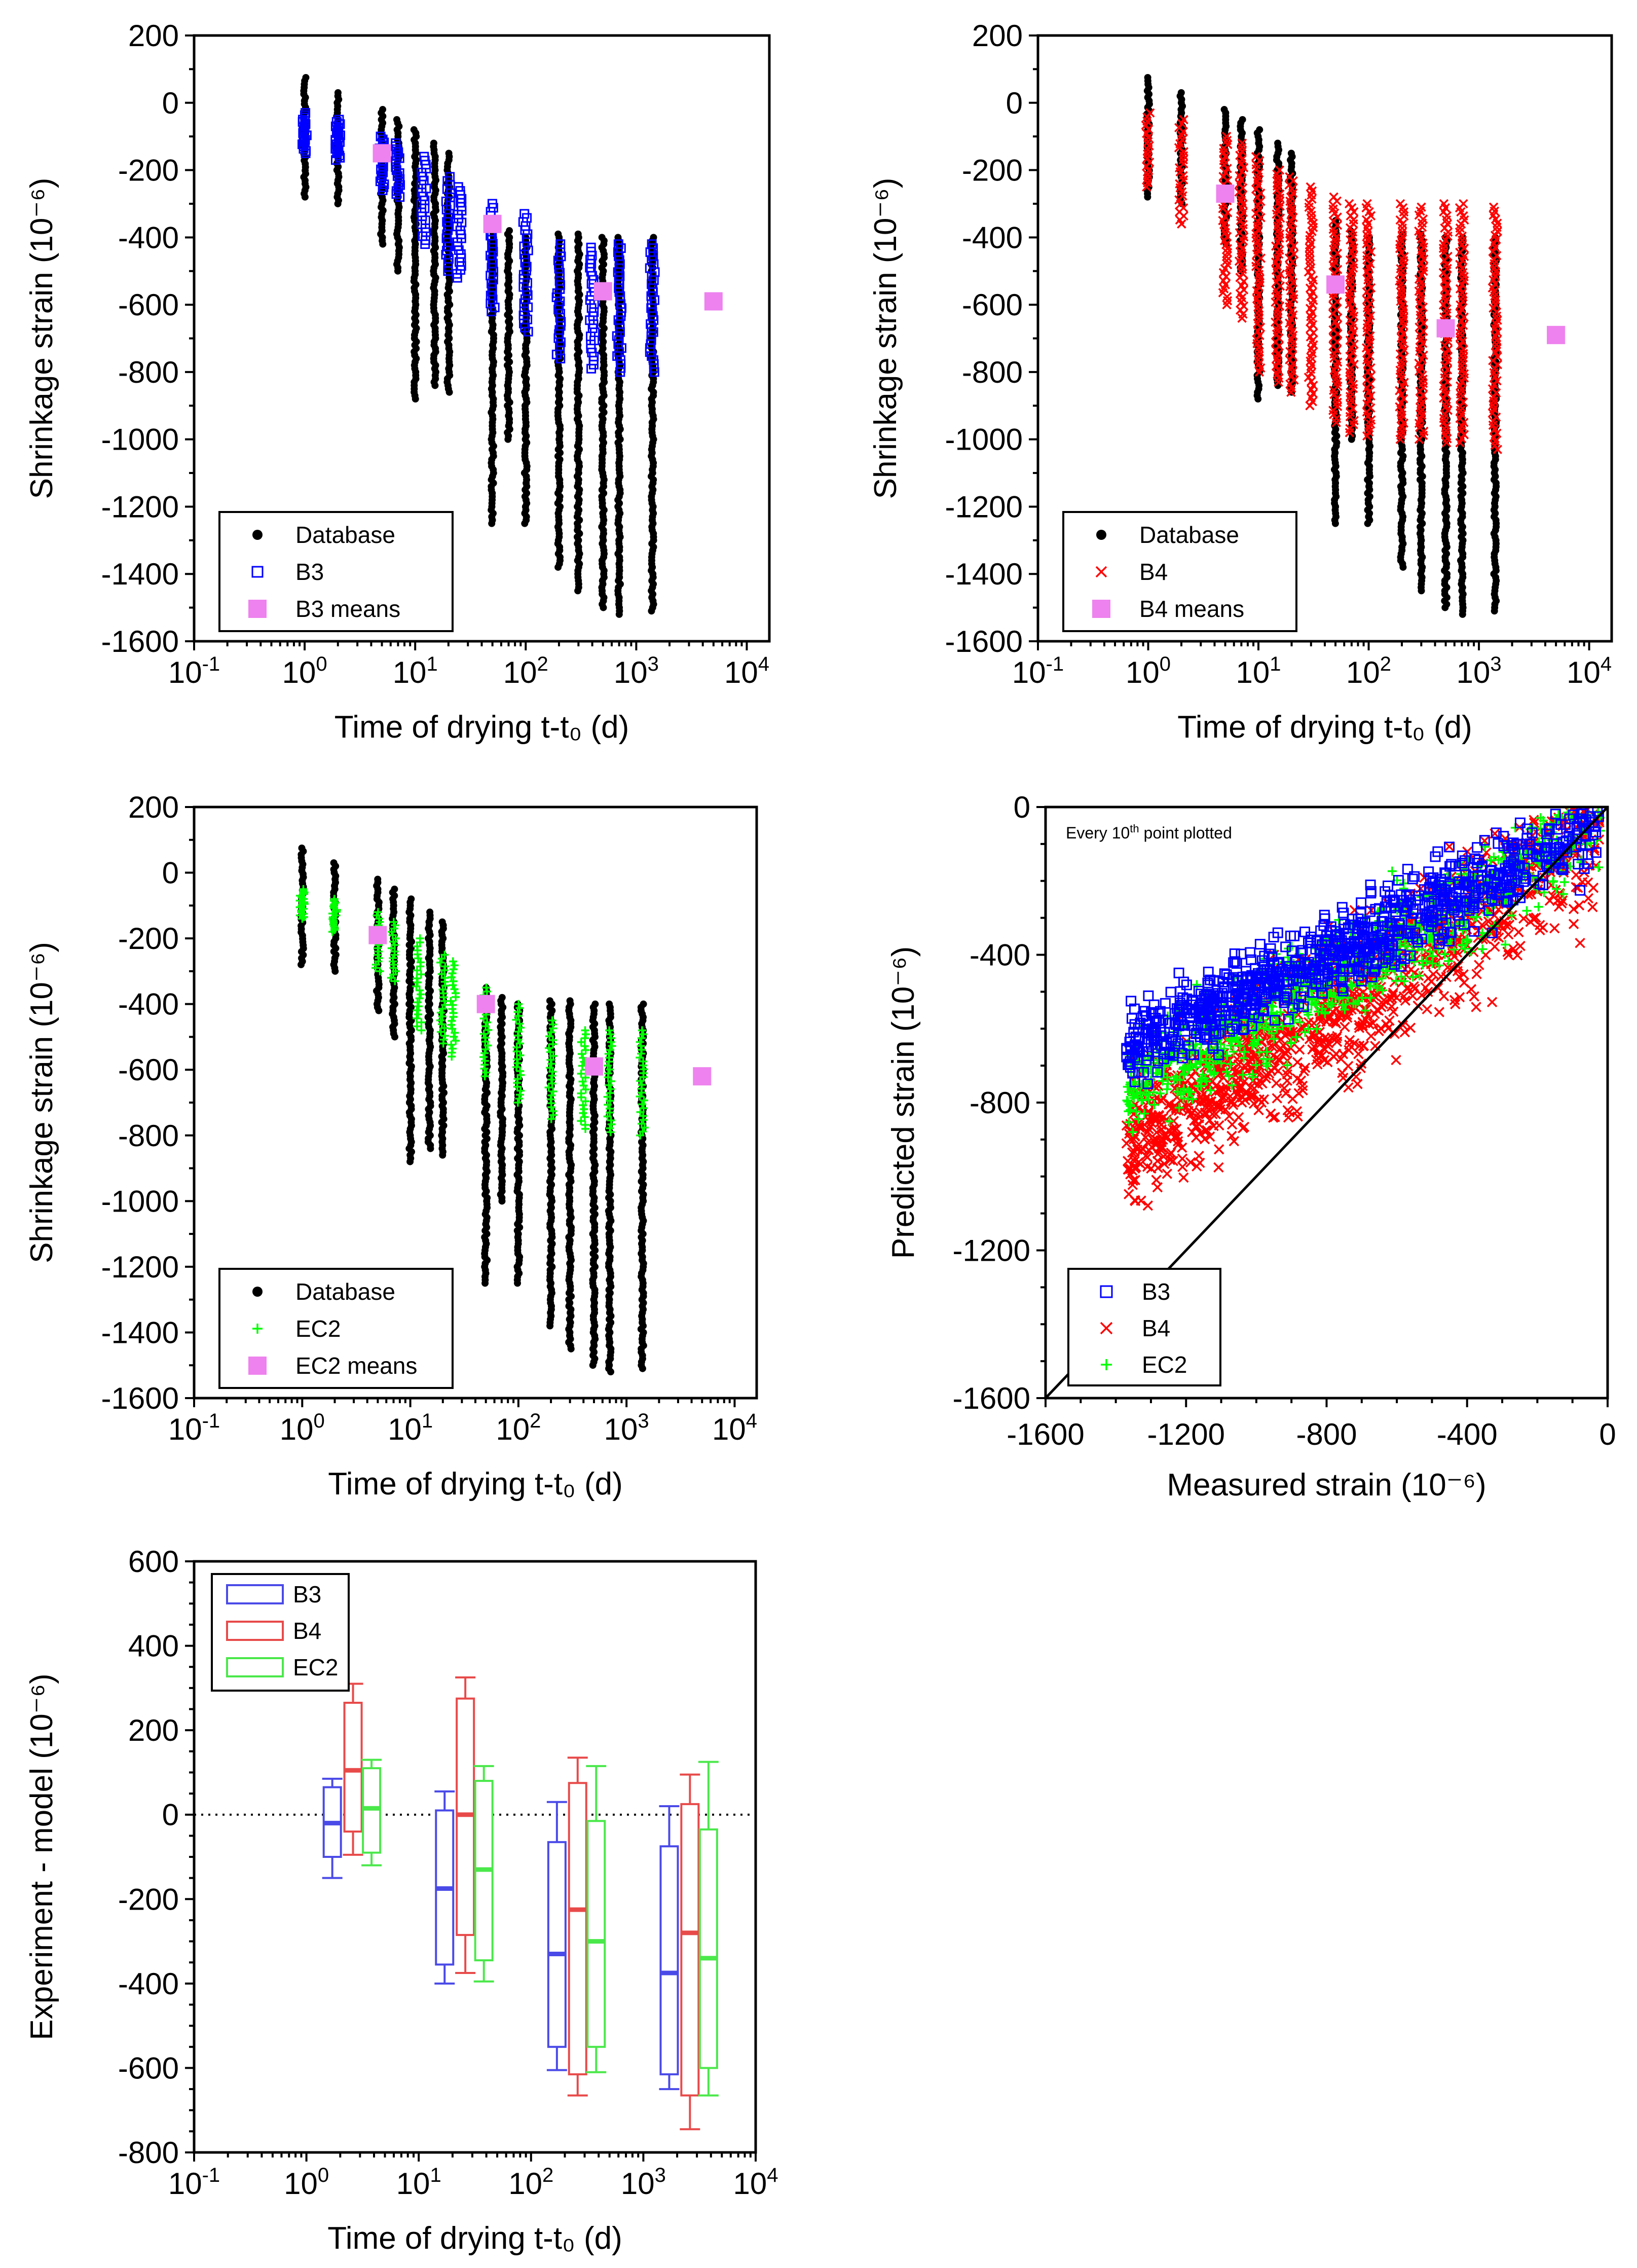 The width and height of the screenshot is (1637, 2268). What do you see at coordinates (636, 671) in the screenshot?
I see `x-tick-label: 10³` at bounding box center [636, 671].